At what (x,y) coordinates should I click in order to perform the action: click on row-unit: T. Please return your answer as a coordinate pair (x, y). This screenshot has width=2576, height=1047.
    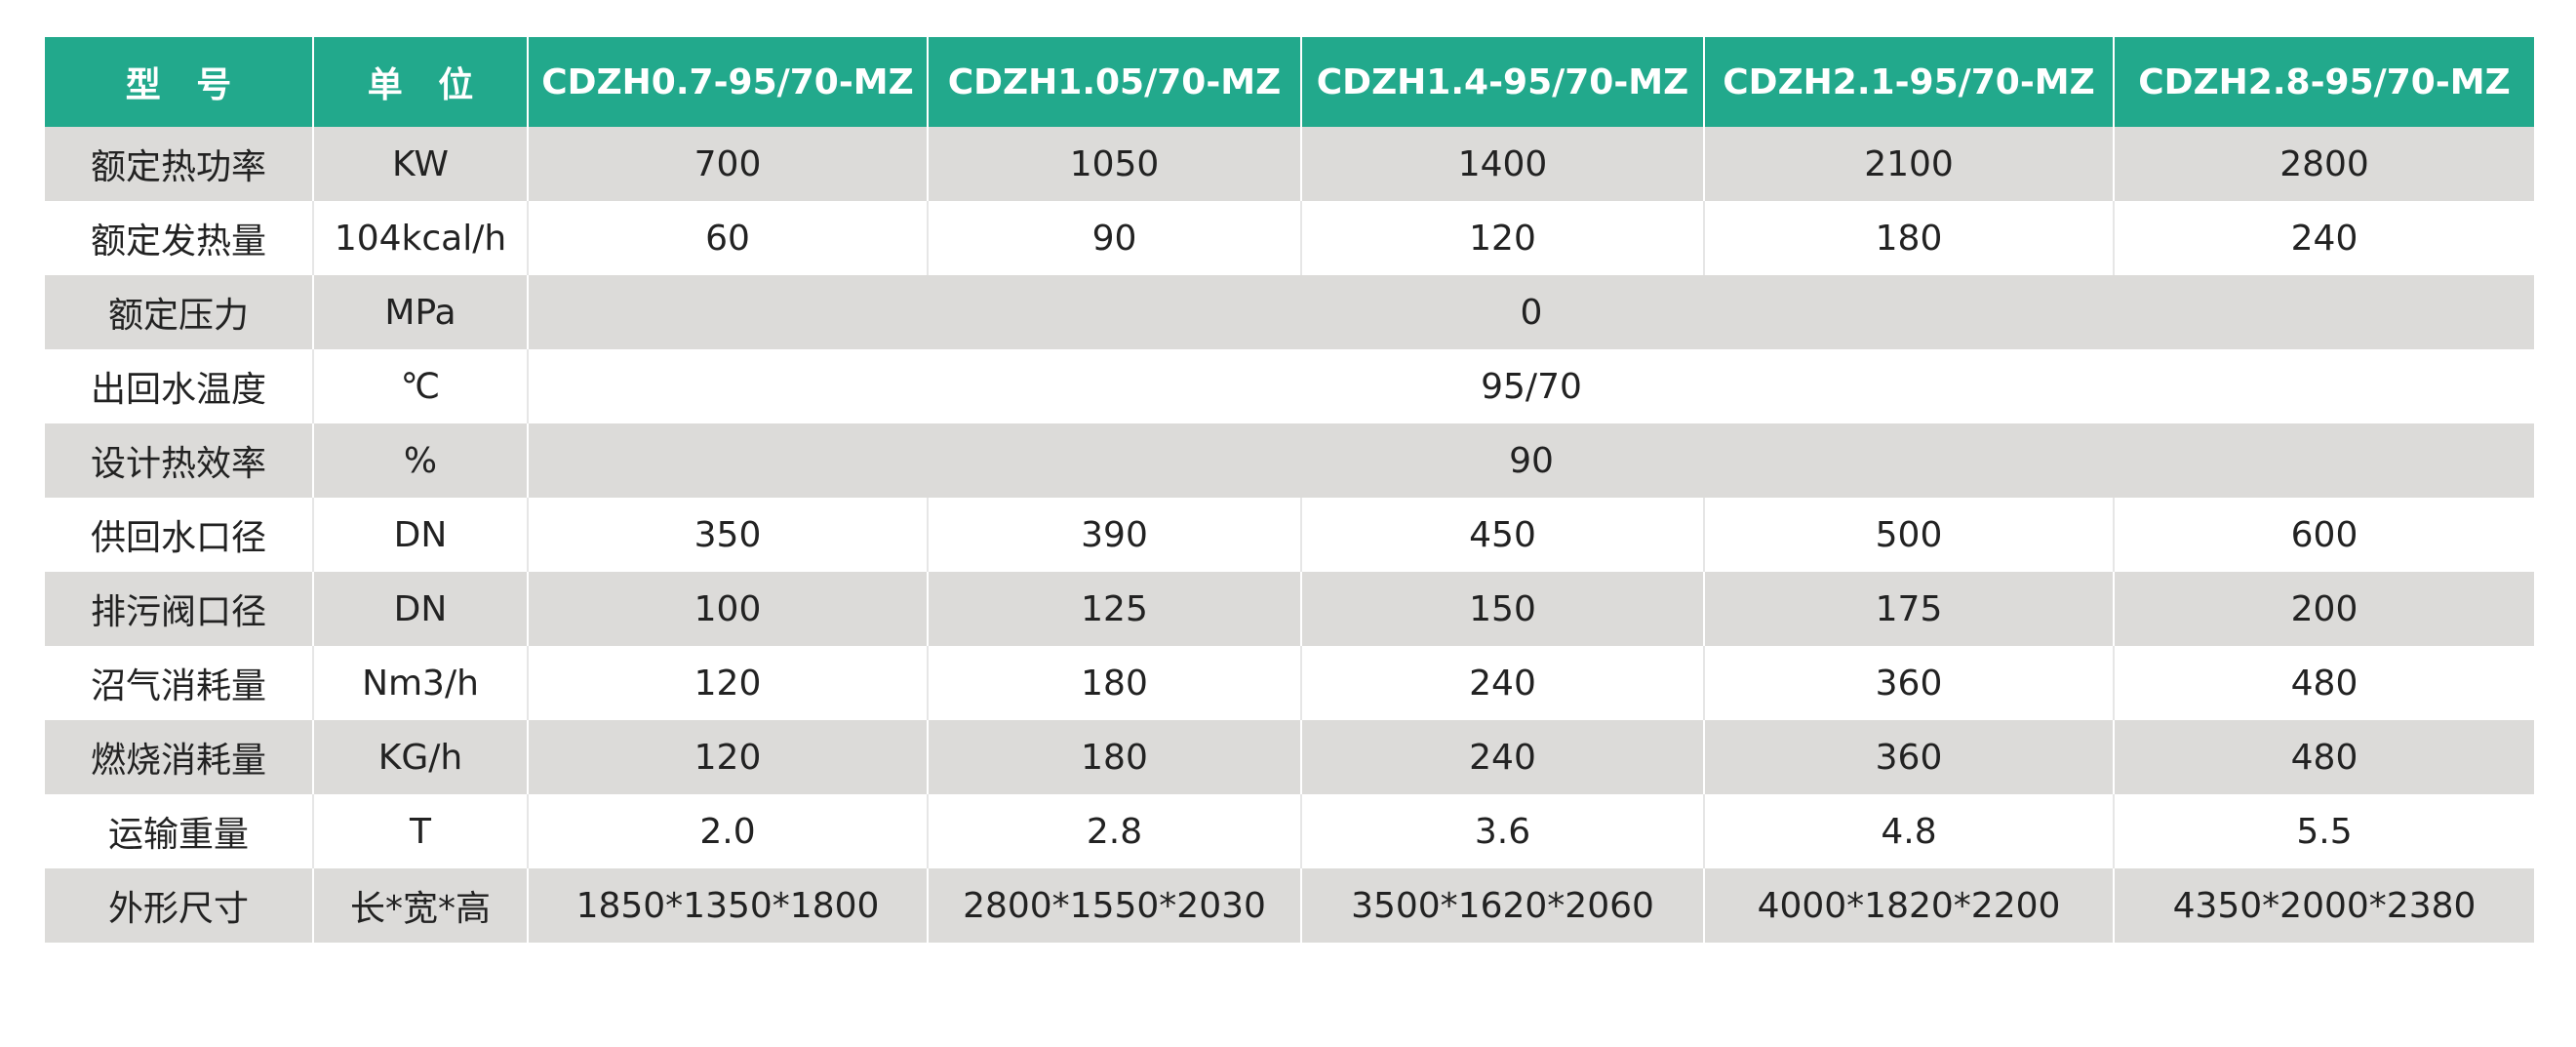
    Looking at the image, I should click on (421, 831).